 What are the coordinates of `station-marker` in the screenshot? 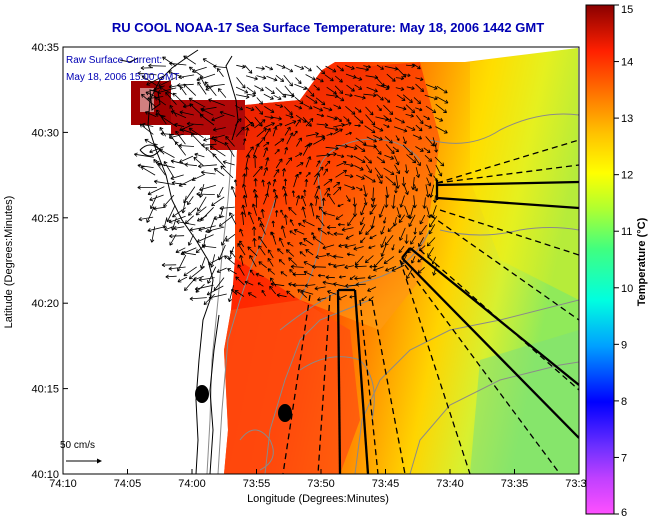 It's located at (202, 394).